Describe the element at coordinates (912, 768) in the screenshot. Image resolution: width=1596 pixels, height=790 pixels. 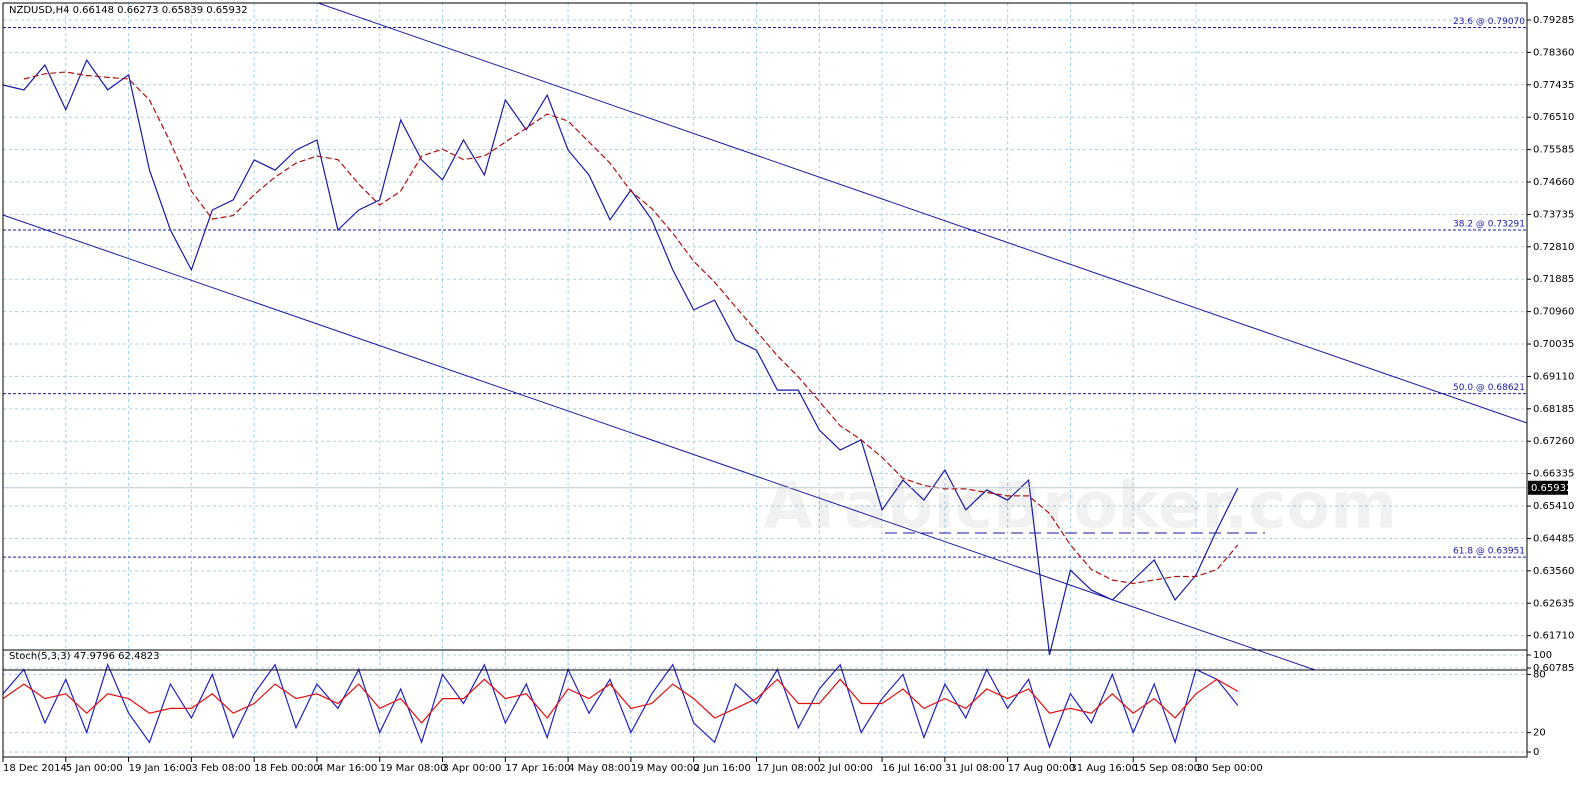
I see `x-tick-label: 16 Jul 16:00` at that location.